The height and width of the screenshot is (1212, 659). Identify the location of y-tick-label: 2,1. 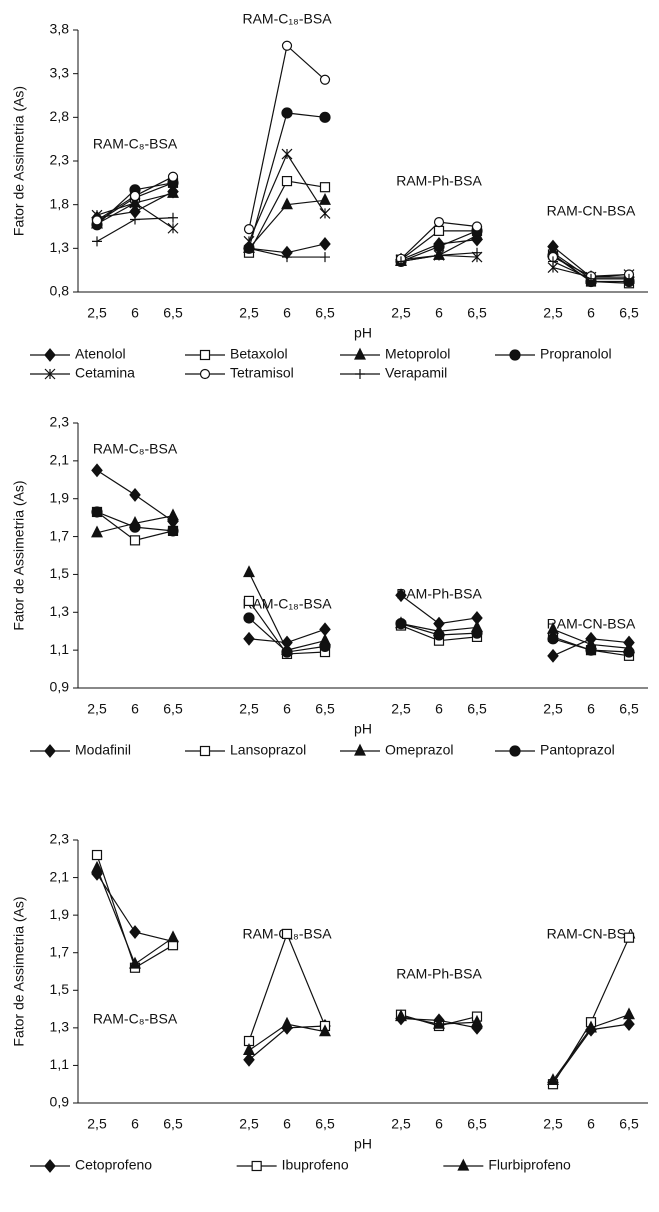
(60, 460).